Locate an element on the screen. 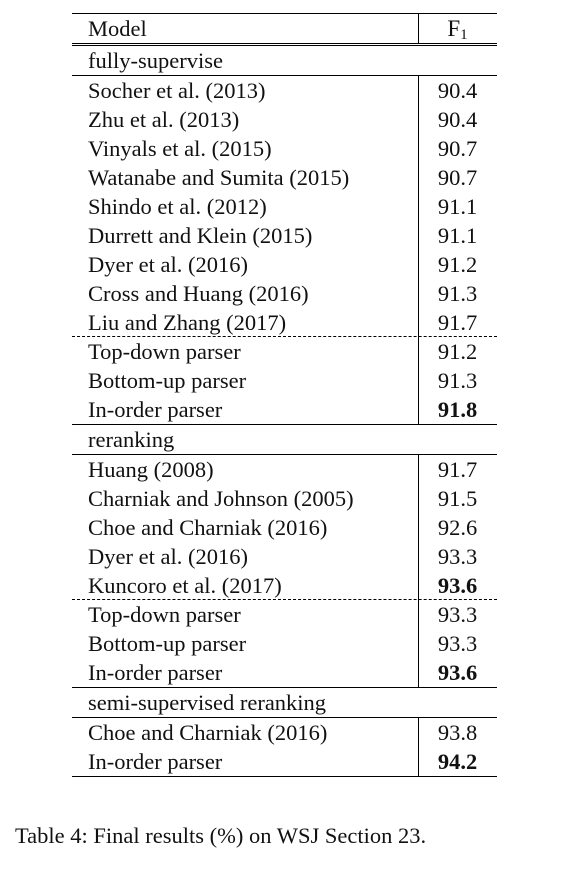 The width and height of the screenshot is (563, 869). model-cell: Zhu et al. (2013) is located at coordinates (164, 119).